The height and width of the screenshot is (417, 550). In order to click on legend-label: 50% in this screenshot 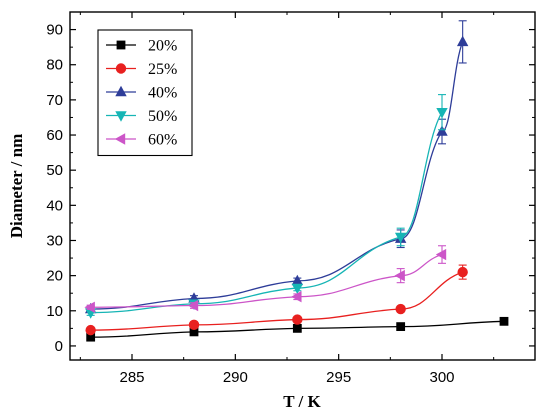, I will do `click(162, 116)`.